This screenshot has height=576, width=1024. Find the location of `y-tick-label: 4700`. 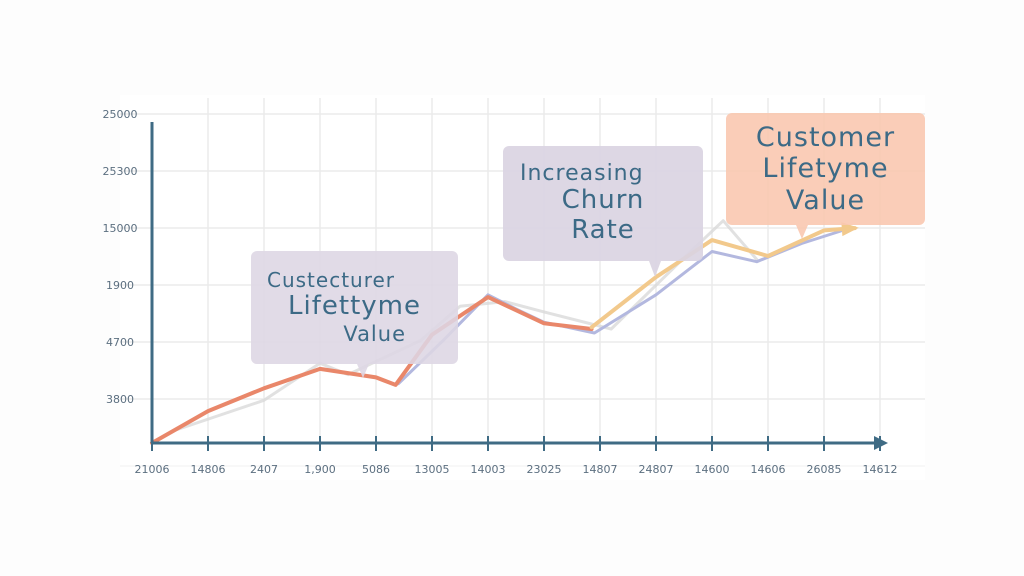

y-tick-label: 4700 is located at coordinates (120, 342).